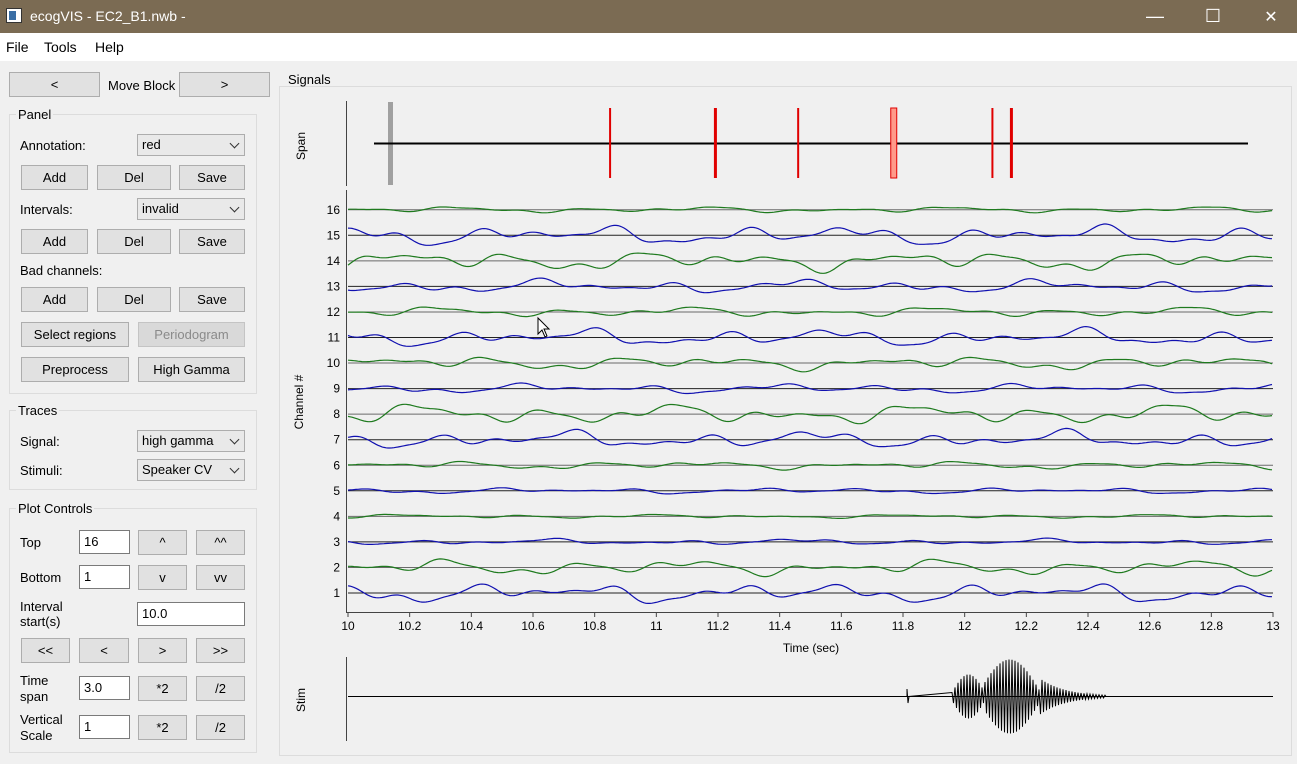 This screenshot has height=764, width=1297. Describe the element at coordinates (191, 209) in the screenshot. I see `intervals-select: invalid` at that location.